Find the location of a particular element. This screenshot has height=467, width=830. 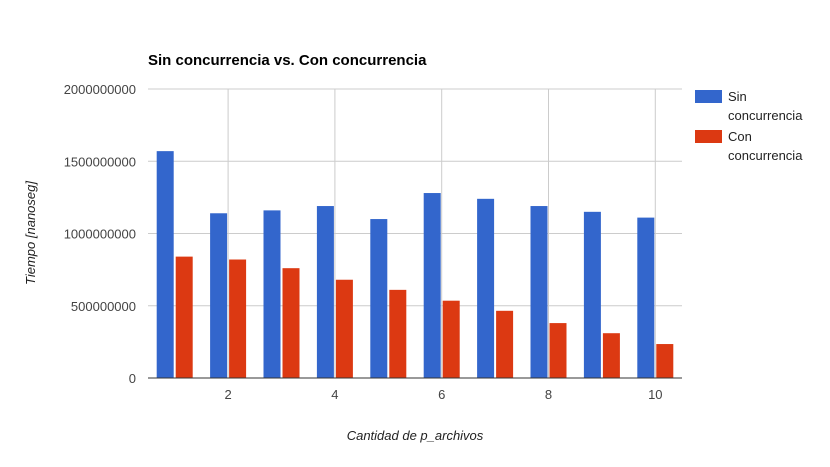

x-tick-label: 6 is located at coordinates (441, 394).